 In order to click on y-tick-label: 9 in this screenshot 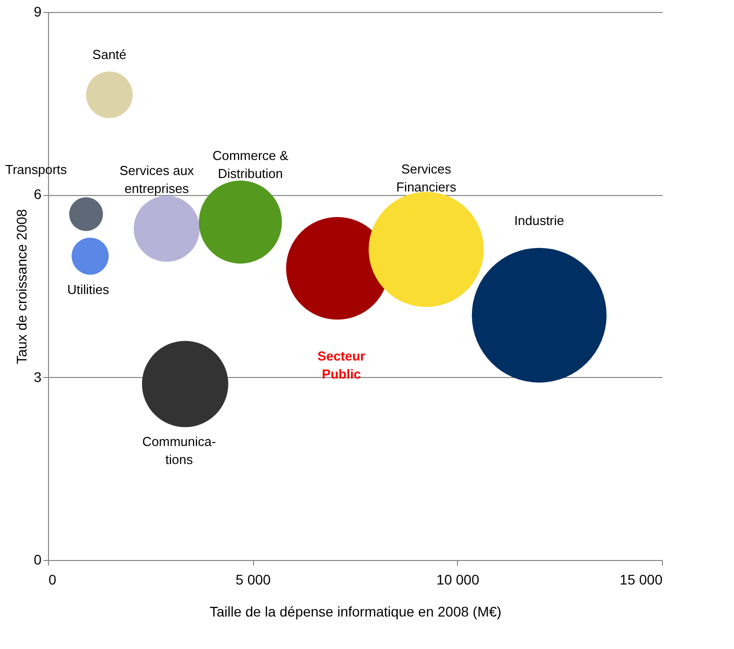, I will do `click(38, 12)`.